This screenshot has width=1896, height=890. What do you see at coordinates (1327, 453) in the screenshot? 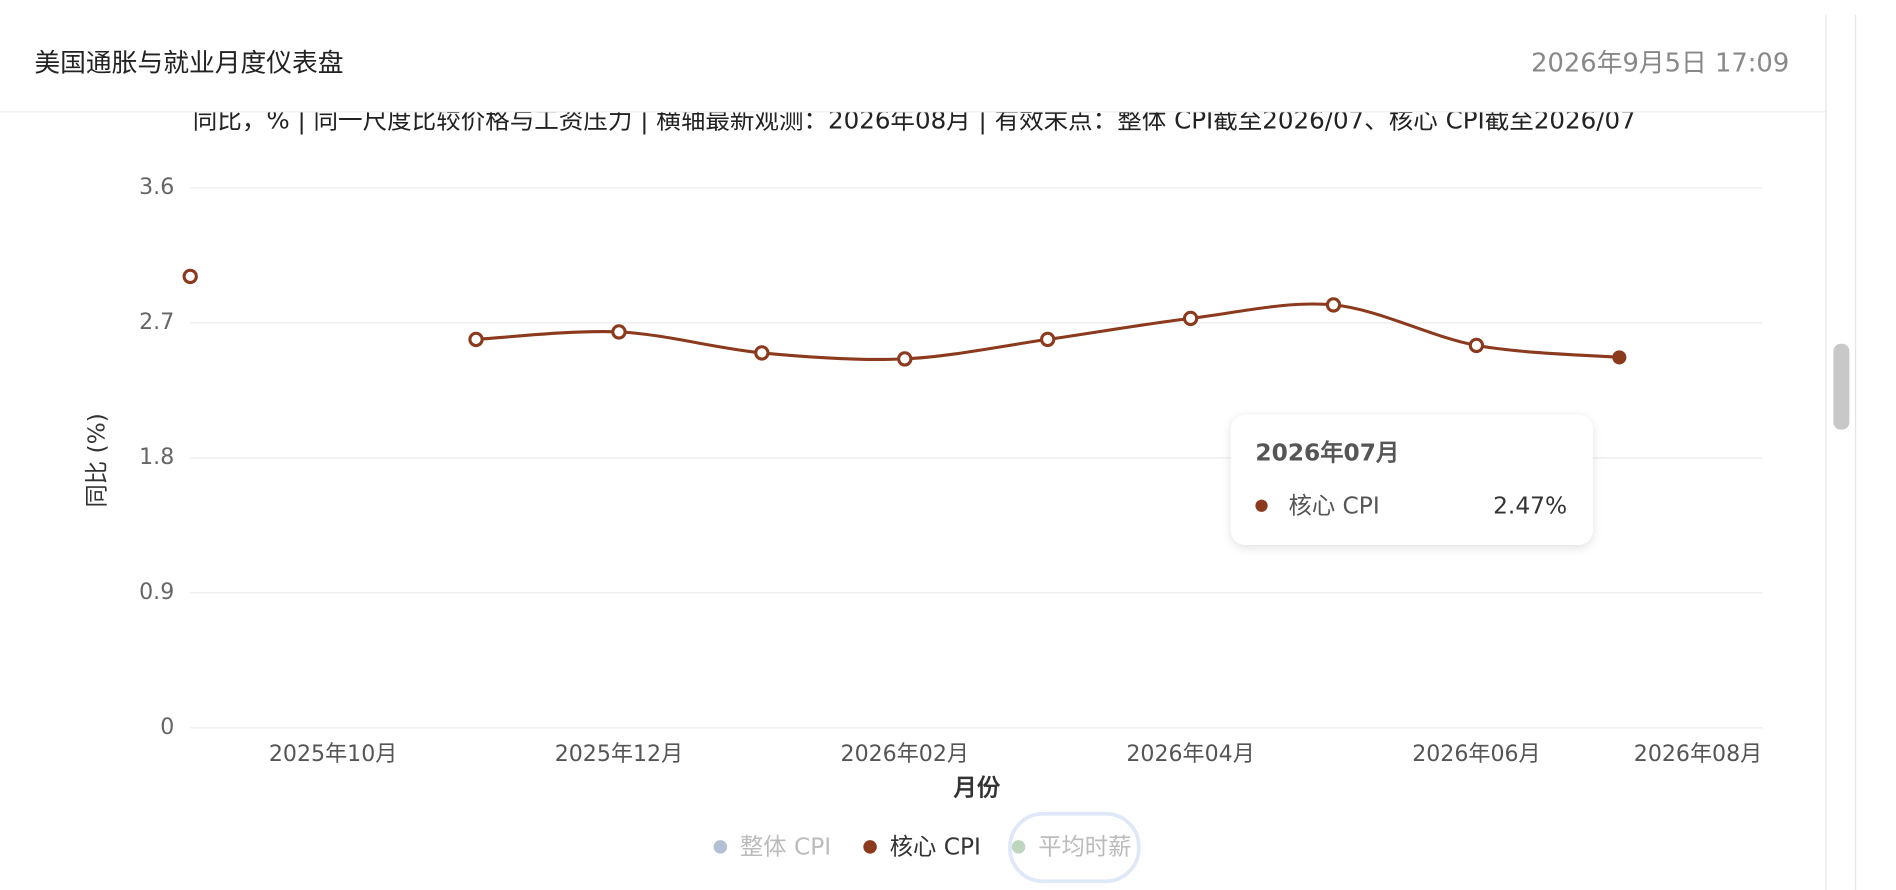
I see `tooltip-title: 2026年07月` at bounding box center [1327, 453].